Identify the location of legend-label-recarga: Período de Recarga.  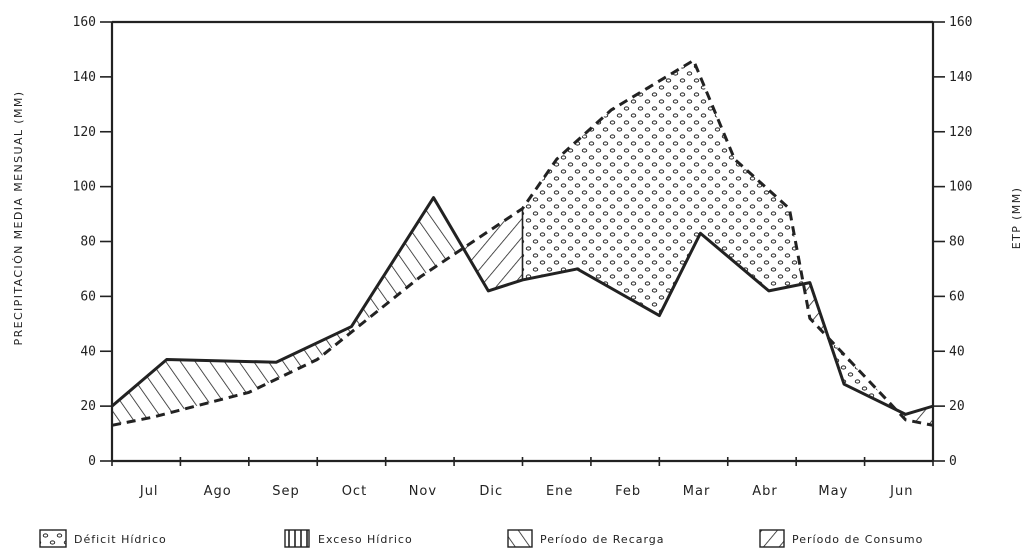
(602, 539).